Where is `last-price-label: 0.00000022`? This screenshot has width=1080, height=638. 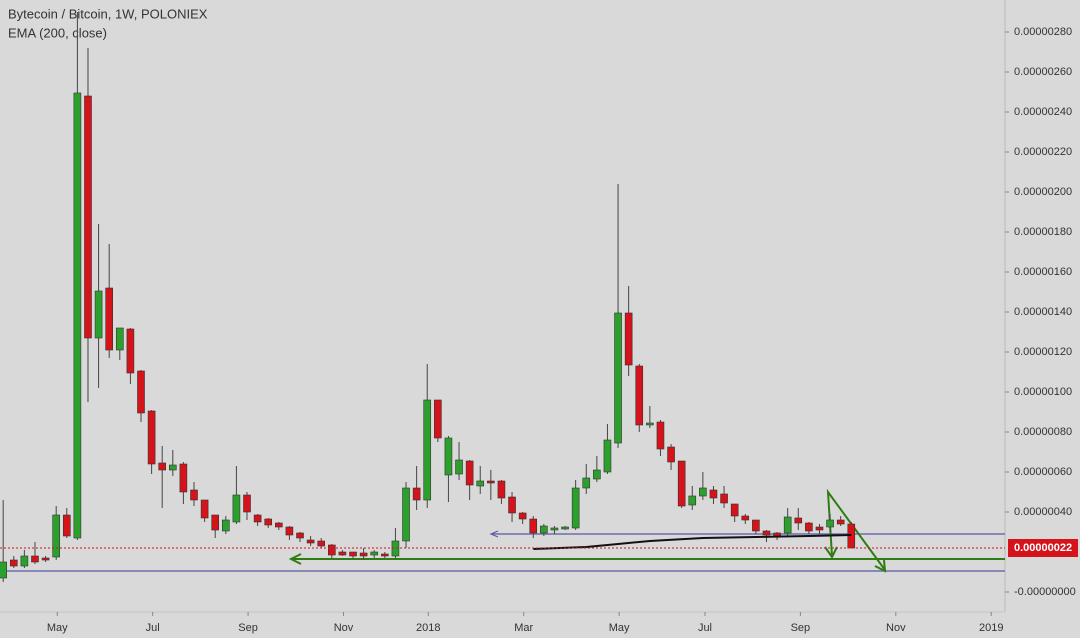 last-price-label: 0.00000022 is located at coordinates (1043, 548).